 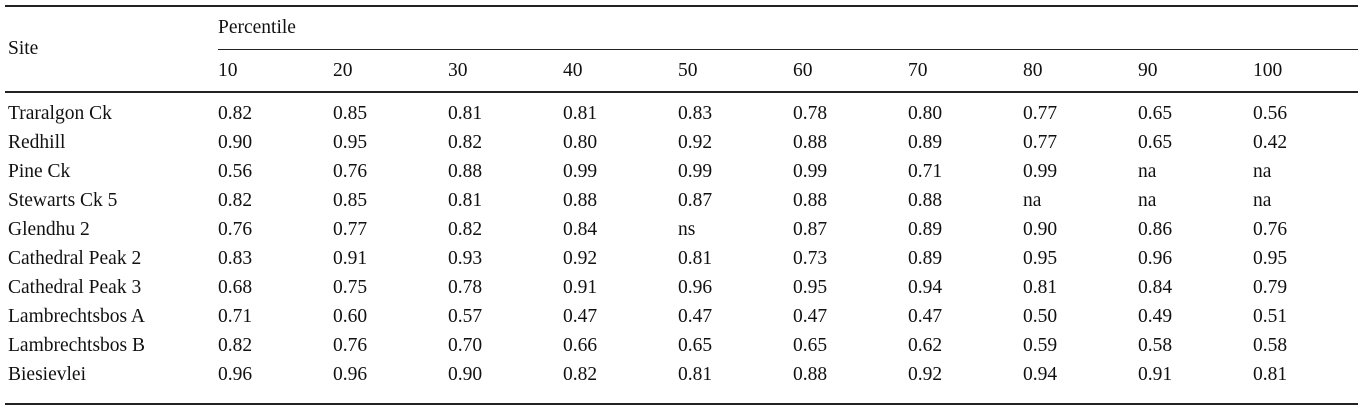 What do you see at coordinates (465, 316) in the screenshot?
I see `value-cell: 0.57` at bounding box center [465, 316].